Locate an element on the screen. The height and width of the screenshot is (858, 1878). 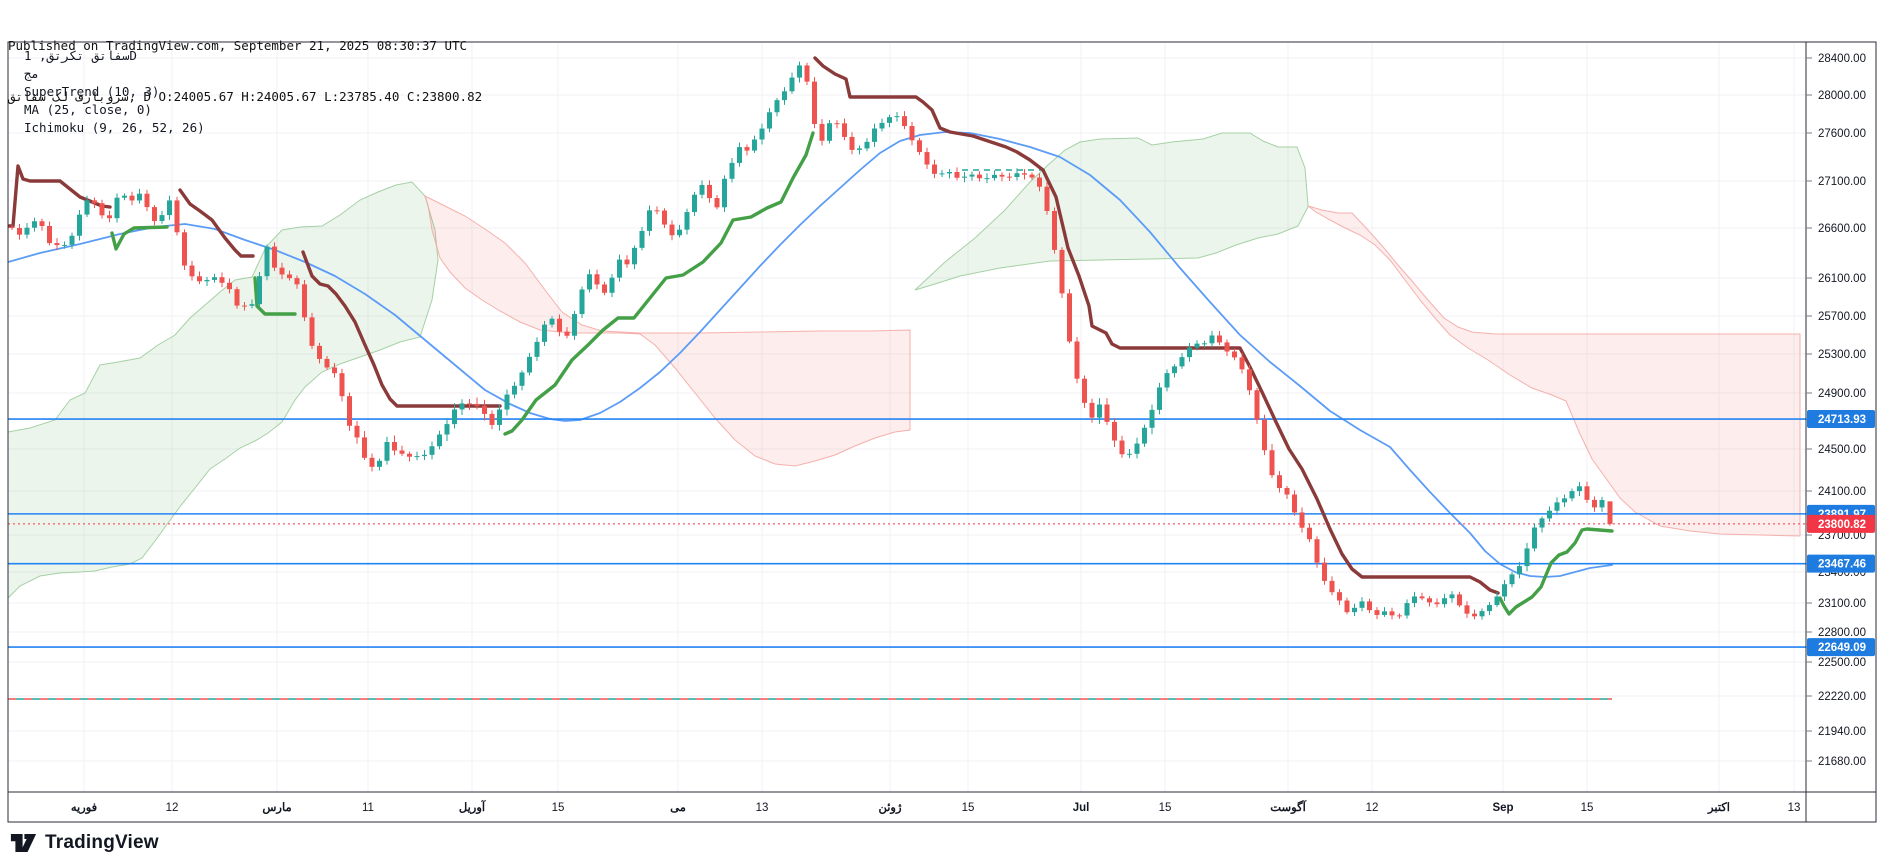
price-tick-label: 22220.00 is located at coordinates (1842, 697).